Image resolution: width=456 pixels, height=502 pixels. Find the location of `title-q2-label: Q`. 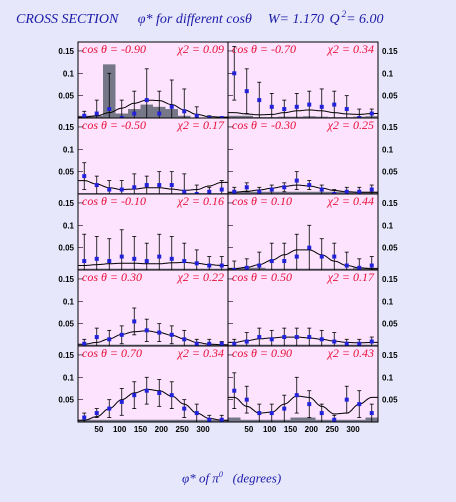

title-q2-label: Q is located at coordinates (334, 19).